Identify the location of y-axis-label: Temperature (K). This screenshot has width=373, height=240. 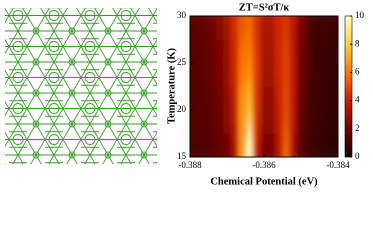
(171, 85).